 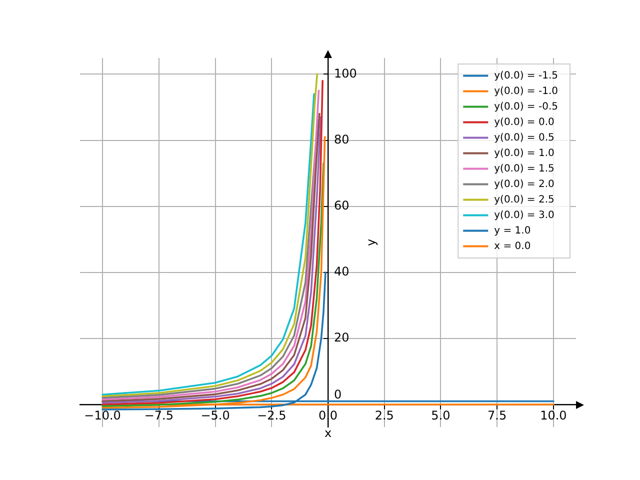 What do you see at coordinates (524, 138) in the screenshot?
I see `legend-label: y(0.0) = 0.5` at bounding box center [524, 138].